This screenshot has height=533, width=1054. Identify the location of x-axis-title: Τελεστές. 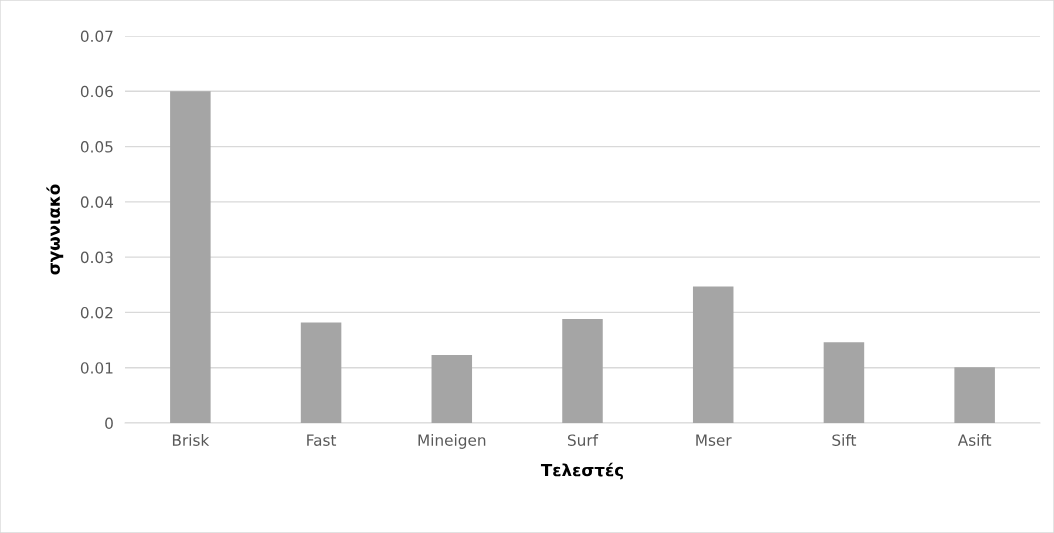
(582, 471).